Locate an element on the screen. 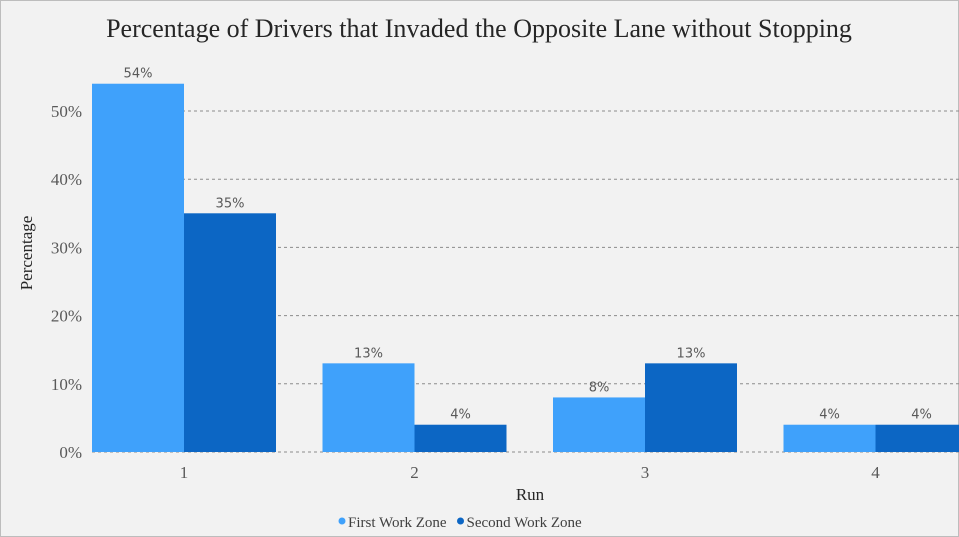  y-tick-label: 20% is located at coordinates (66, 316).